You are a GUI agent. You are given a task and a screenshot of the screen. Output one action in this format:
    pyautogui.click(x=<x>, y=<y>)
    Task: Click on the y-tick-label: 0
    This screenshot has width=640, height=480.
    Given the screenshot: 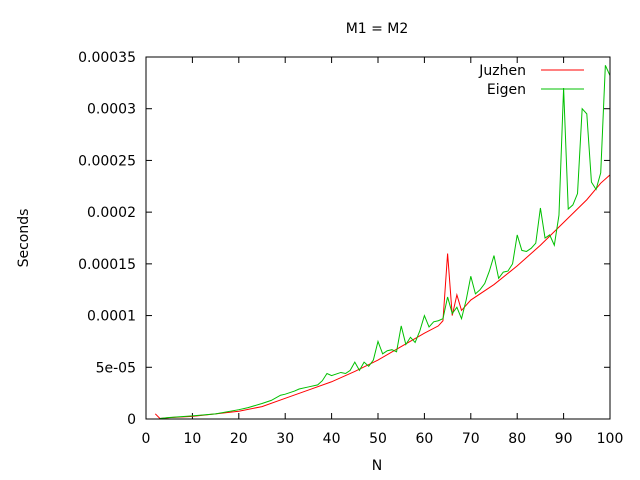 What is the action you would take?
    pyautogui.click(x=131, y=420)
    